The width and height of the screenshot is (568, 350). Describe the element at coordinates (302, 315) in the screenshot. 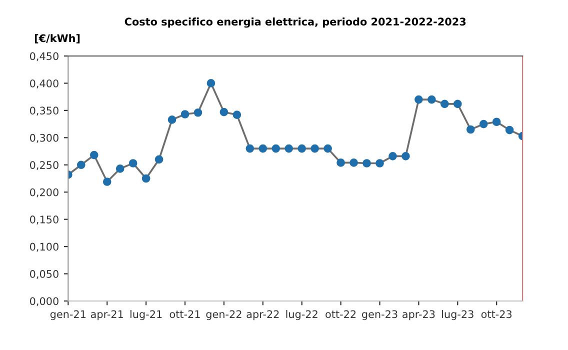

I see `x-tick-label: lug-22` at that location.